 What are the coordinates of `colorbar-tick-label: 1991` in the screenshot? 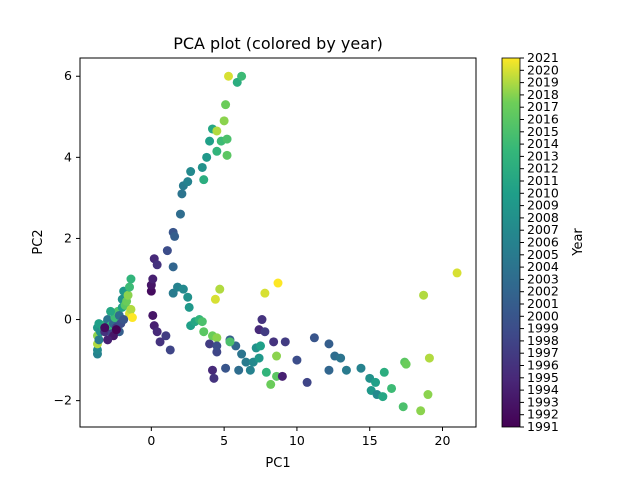 It's located at (543, 426).